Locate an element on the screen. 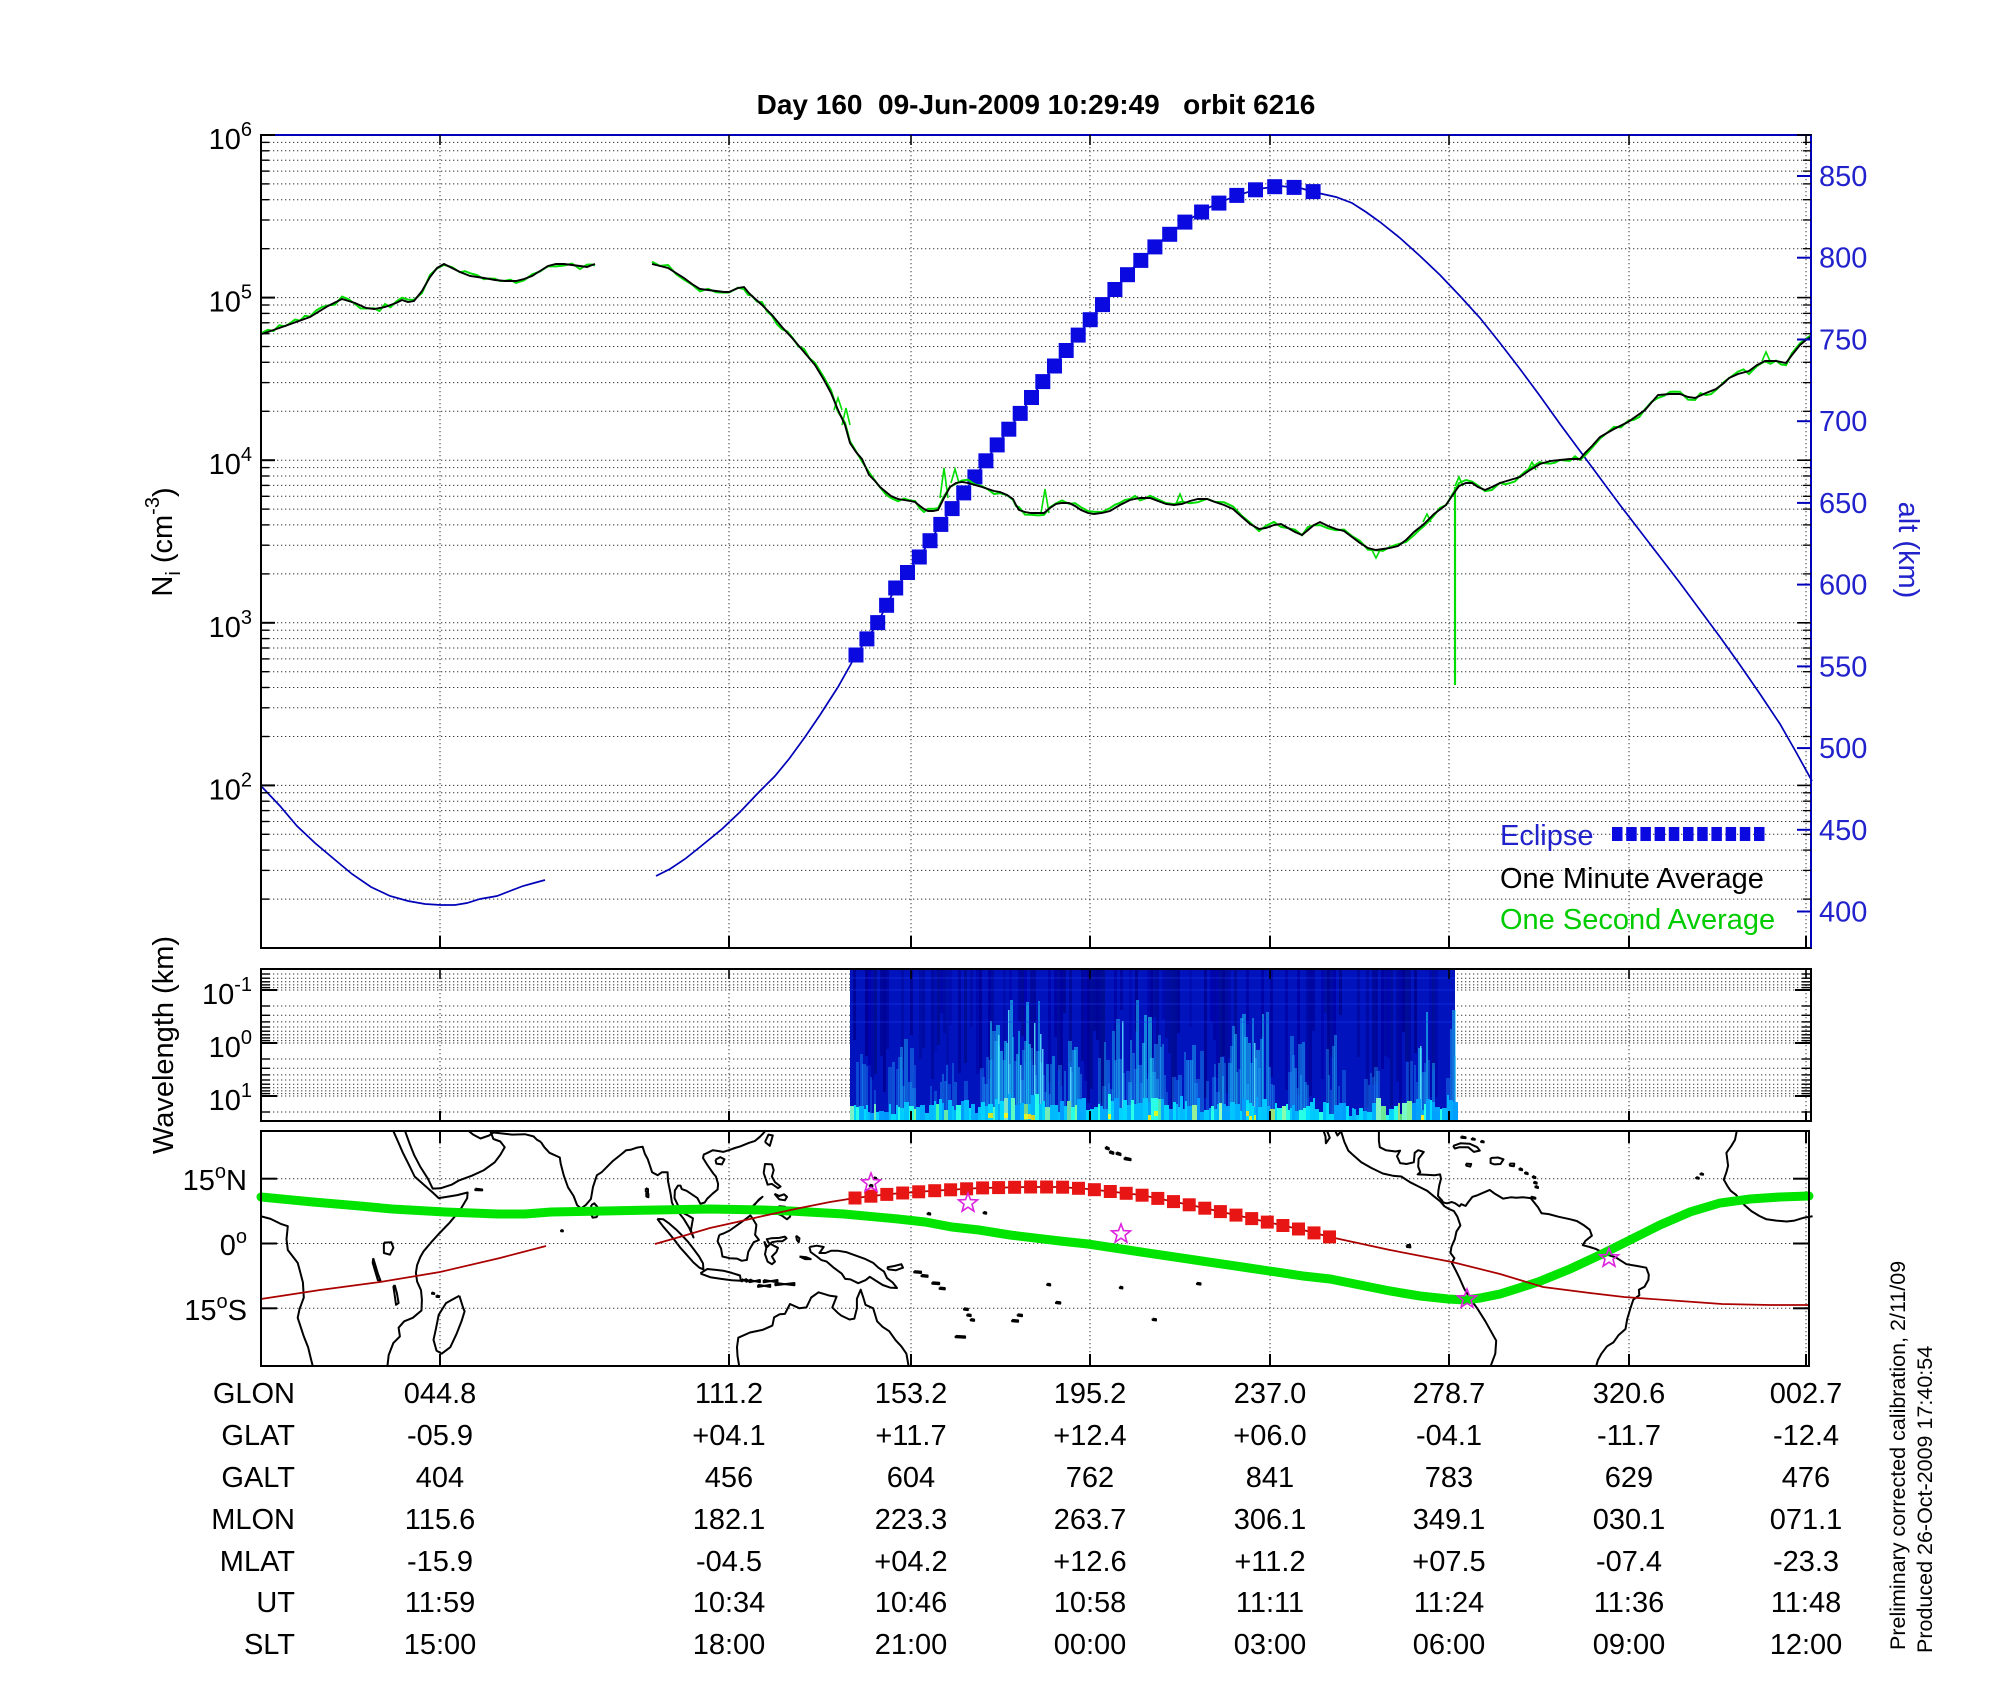 Image resolution: width=2000 pixels, height=1705 pixels. svg-text: 18:00 is located at coordinates (729, 1645).